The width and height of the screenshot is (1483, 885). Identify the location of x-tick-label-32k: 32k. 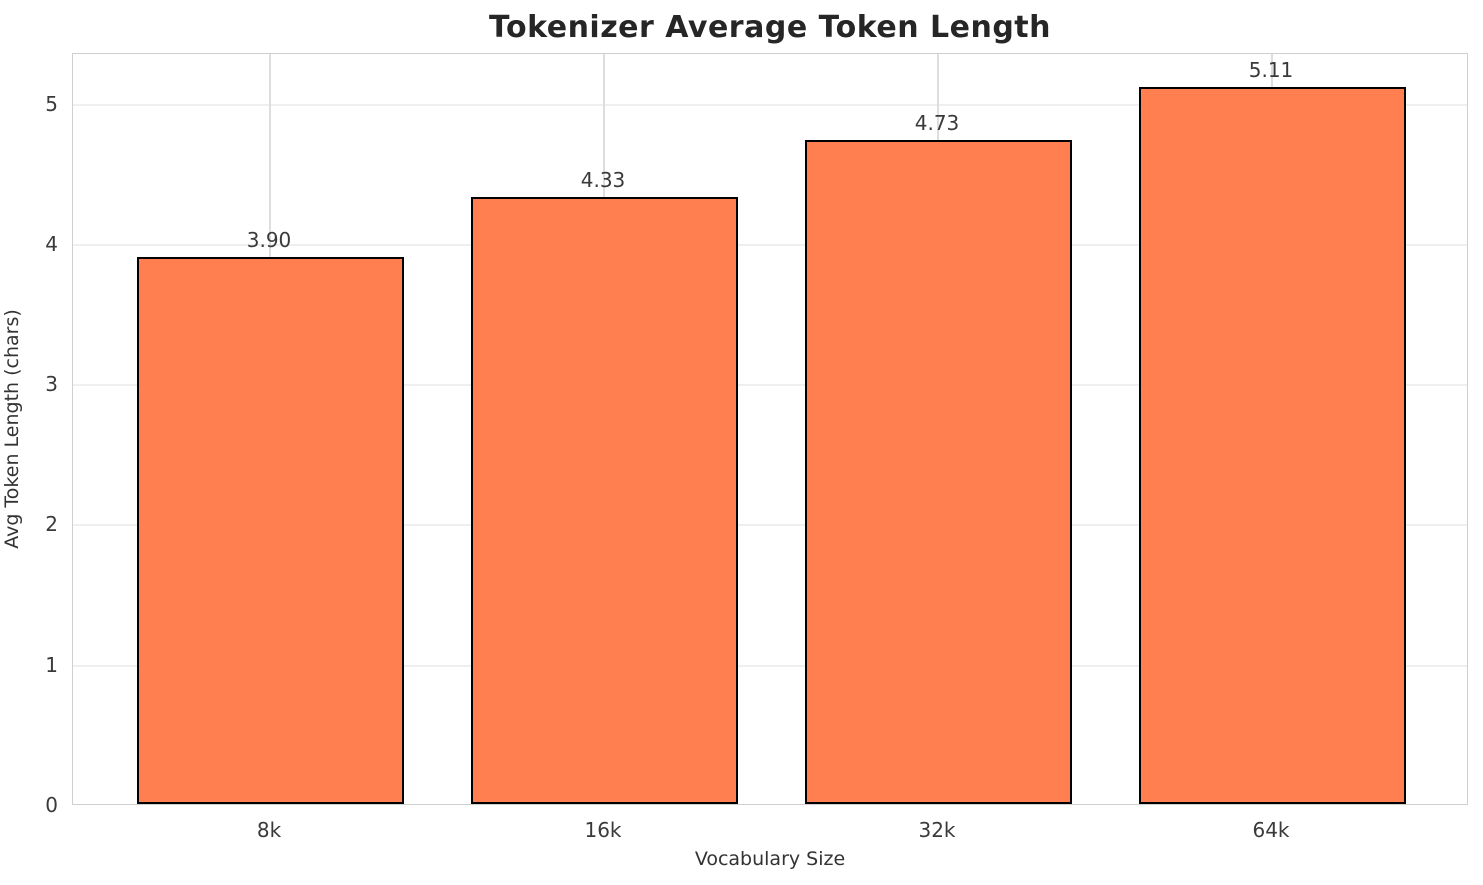
(937, 830).